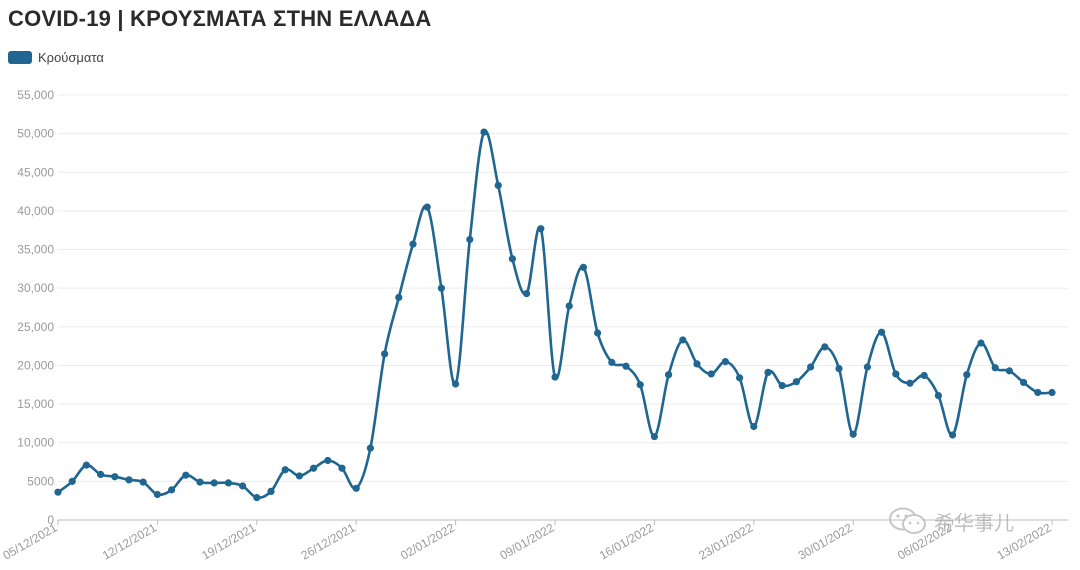 Image resolution: width=1080 pixels, height=570 pixels. What do you see at coordinates (72, 481) in the screenshot?
I see `data-point: 06/12/2021: 5000` at bounding box center [72, 481].